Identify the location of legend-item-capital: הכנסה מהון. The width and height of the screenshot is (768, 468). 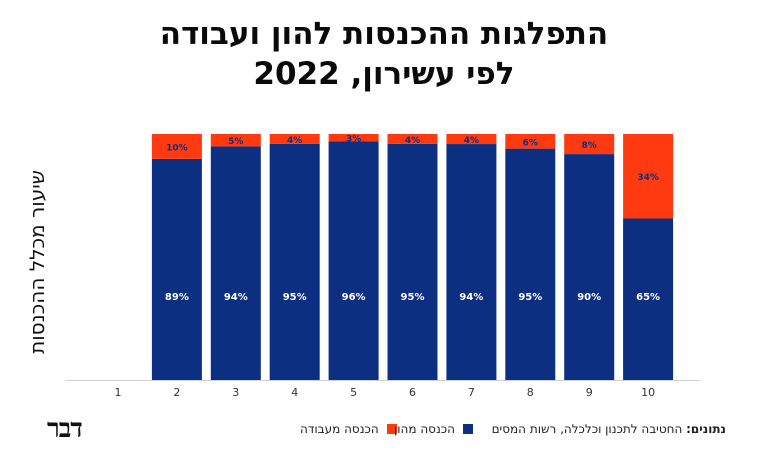
(433, 429).